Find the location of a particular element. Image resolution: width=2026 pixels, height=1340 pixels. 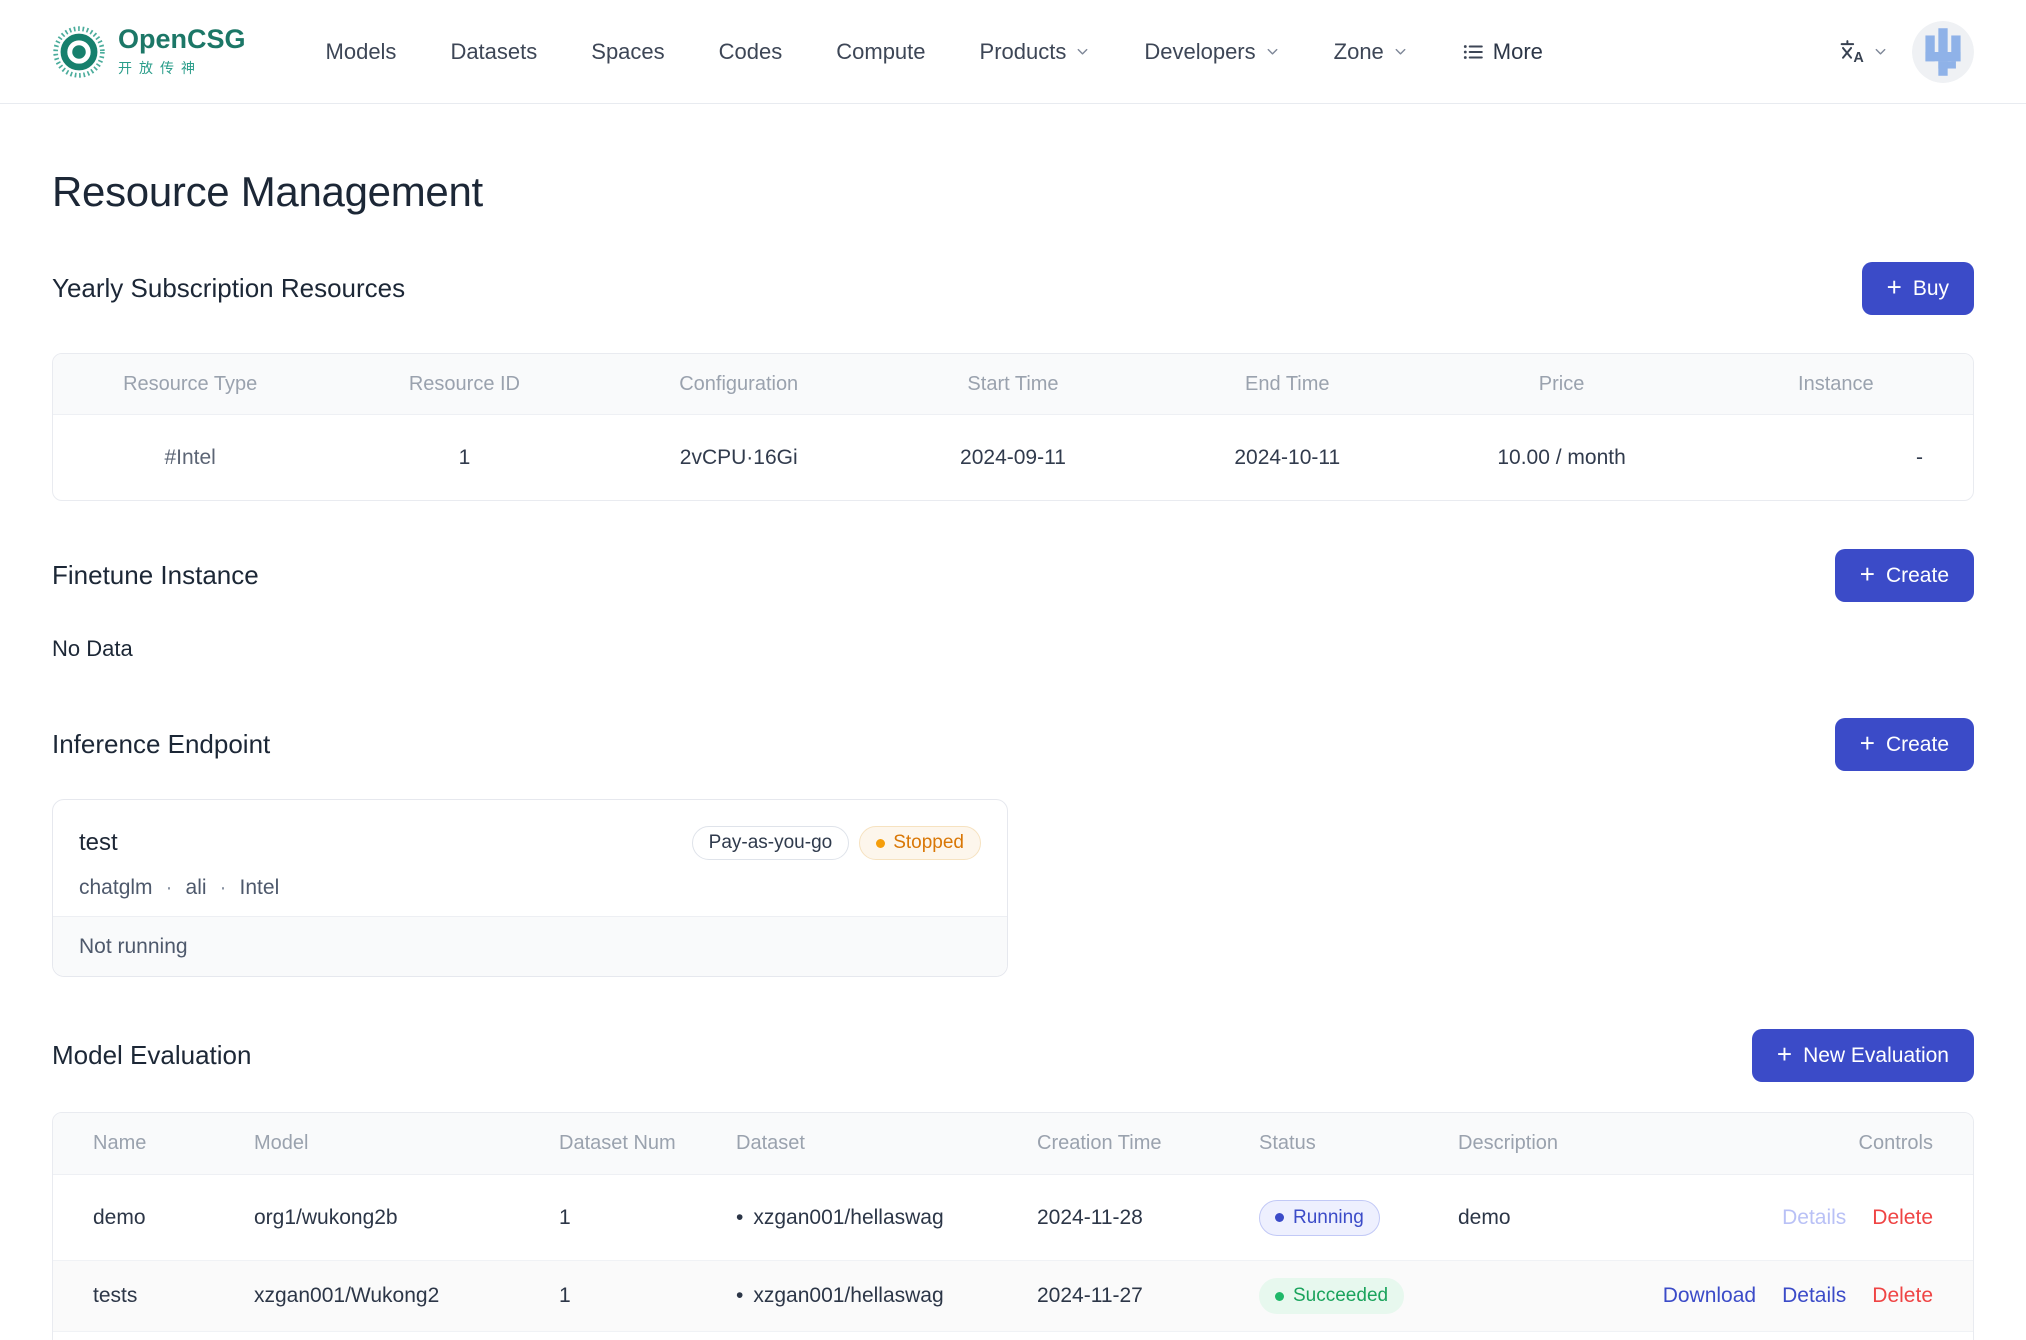

nav-item-spaces: Spaces is located at coordinates (627, 52).